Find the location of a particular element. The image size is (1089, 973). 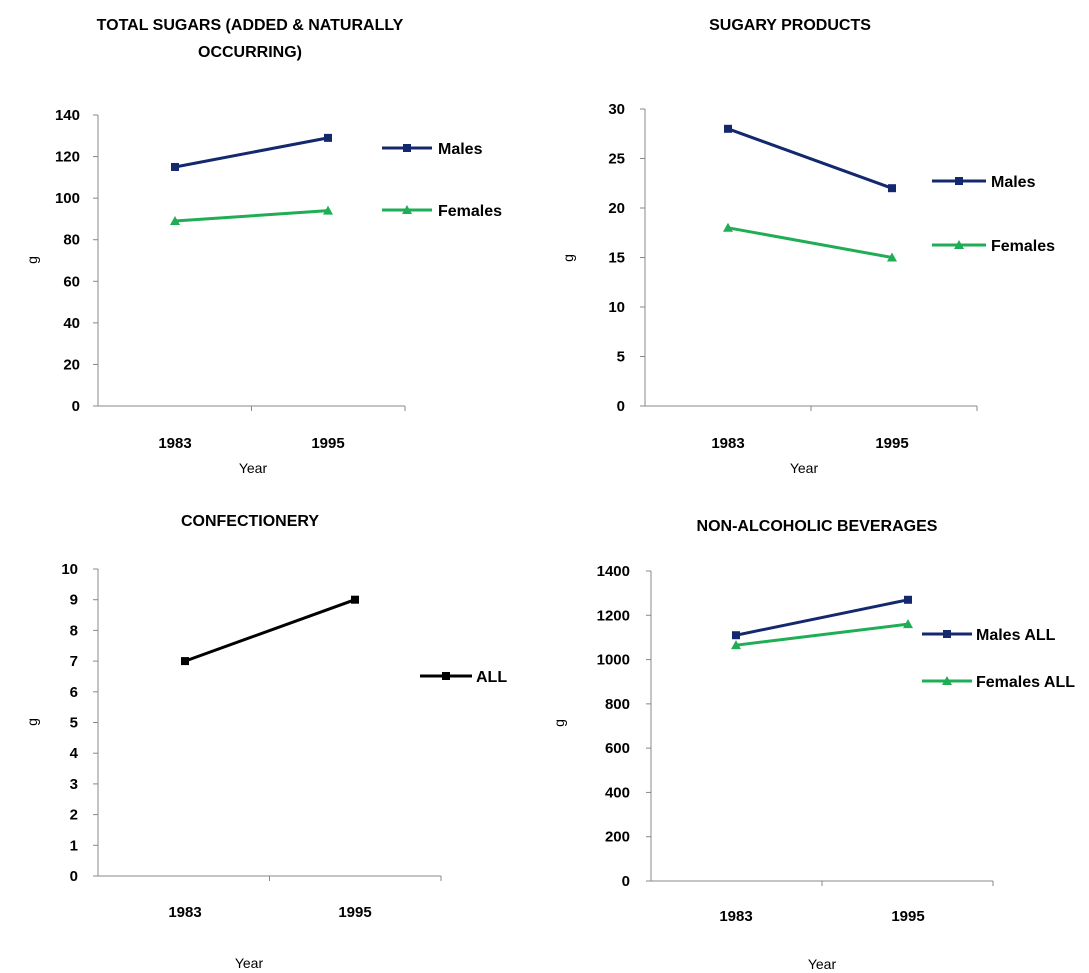

y-tick-label: 9 is located at coordinates (74, 600).